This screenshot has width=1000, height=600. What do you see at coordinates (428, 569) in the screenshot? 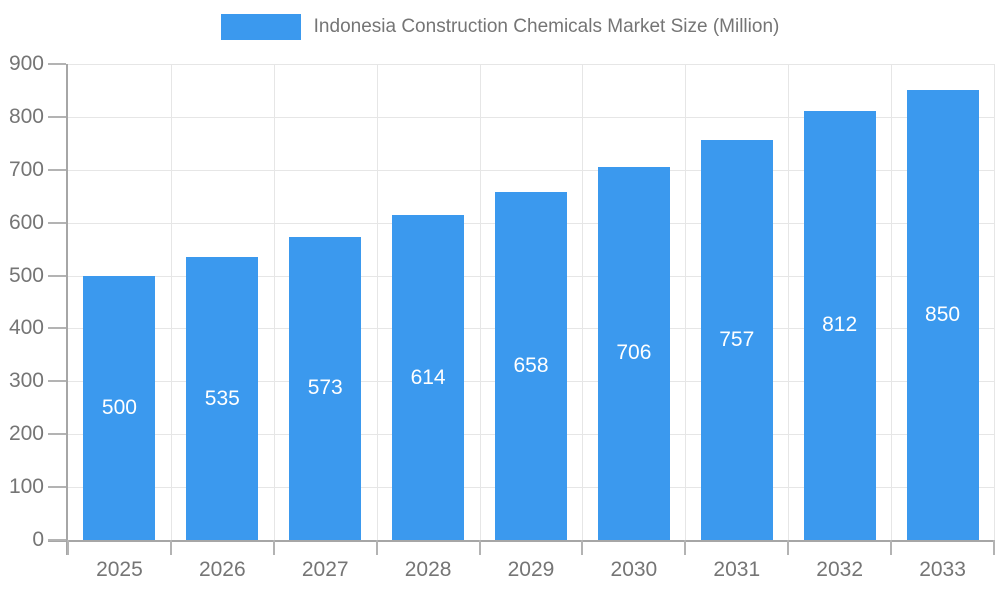
I see `x-axis-label: 2028` at bounding box center [428, 569].